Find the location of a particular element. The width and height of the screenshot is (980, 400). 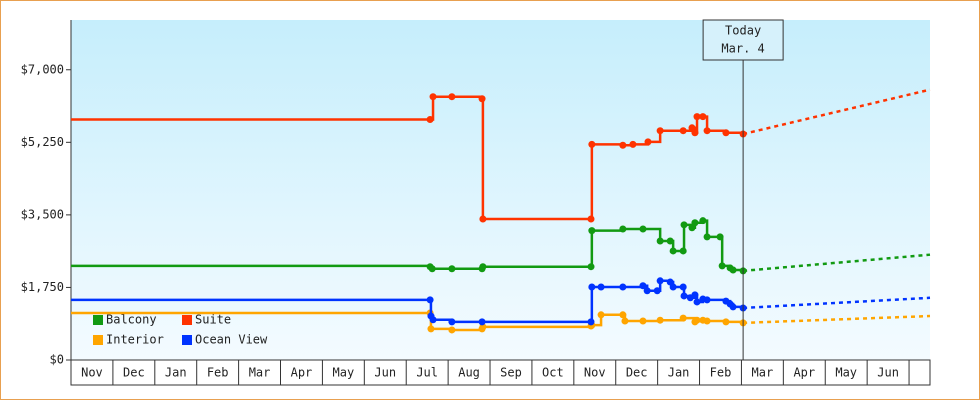

y-tick-label: $0 is located at coordinates (57, 360).